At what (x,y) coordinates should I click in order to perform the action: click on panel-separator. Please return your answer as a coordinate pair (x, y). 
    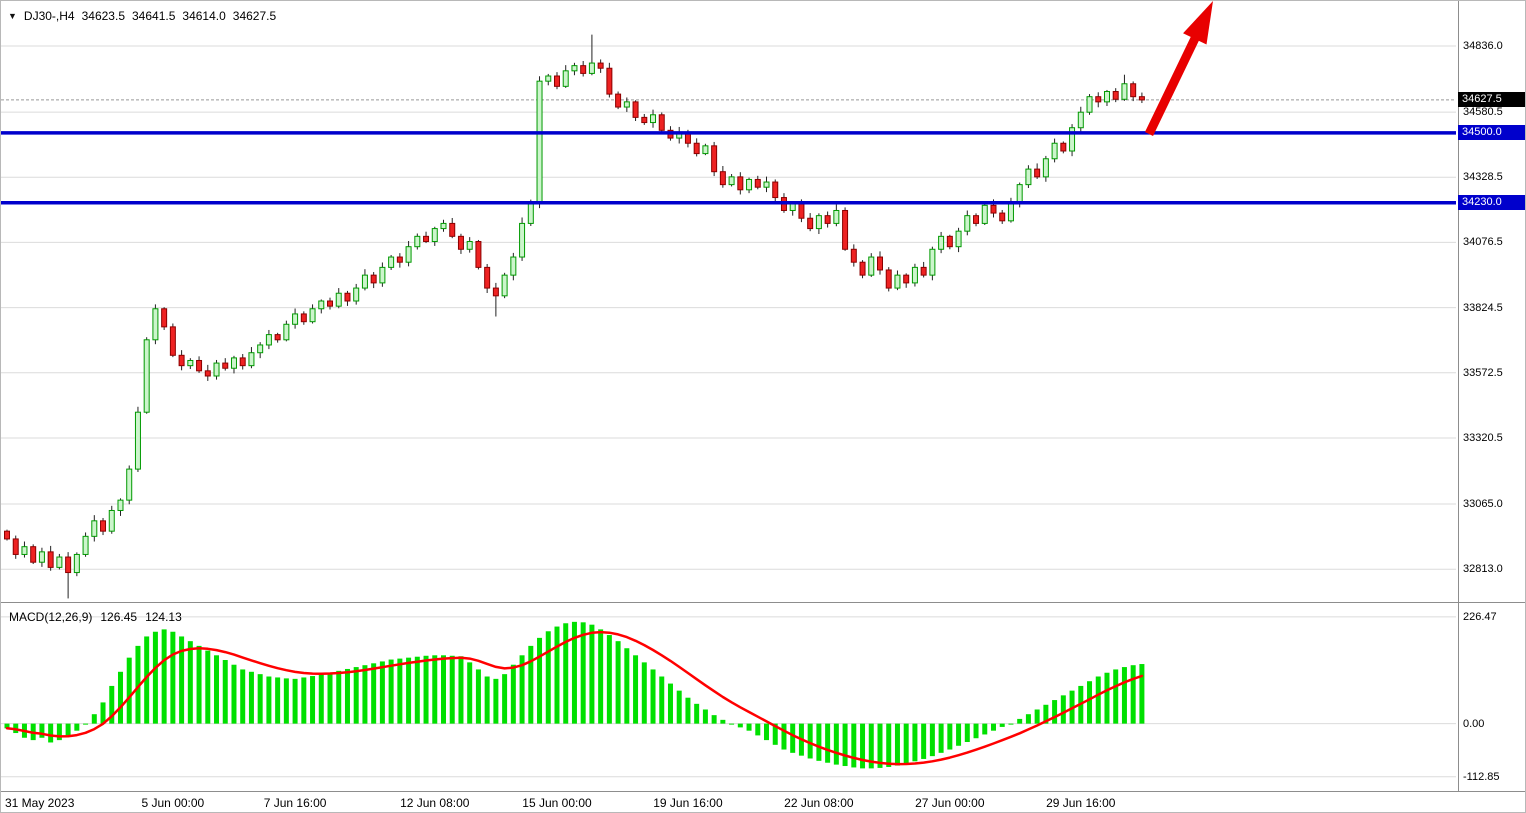
    Looking at the image, I should click on (763, 602).